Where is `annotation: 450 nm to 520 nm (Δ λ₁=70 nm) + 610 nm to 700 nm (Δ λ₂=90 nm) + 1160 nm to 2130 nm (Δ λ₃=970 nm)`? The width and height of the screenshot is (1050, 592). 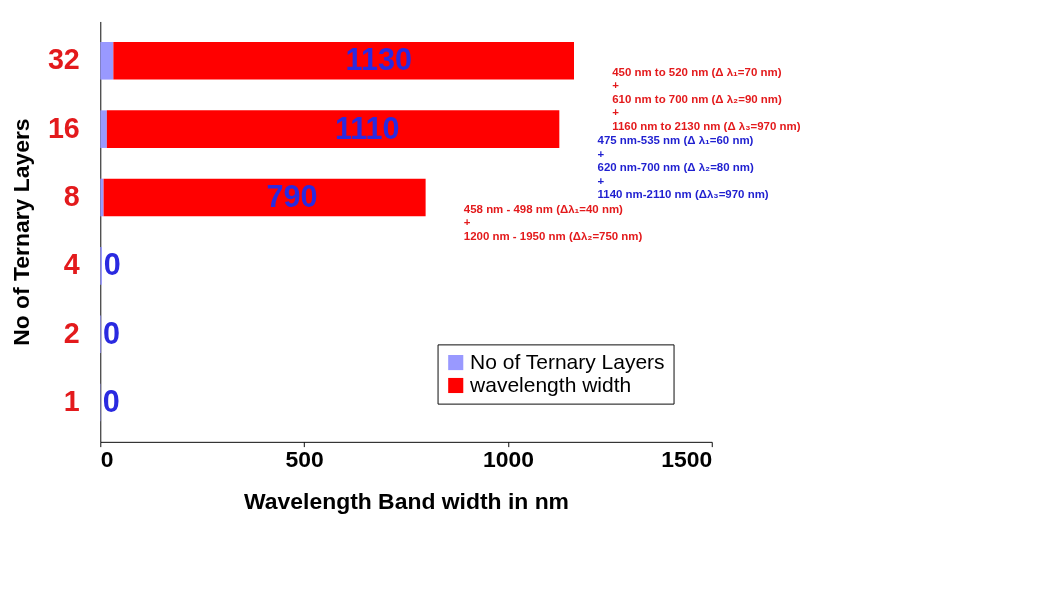 annotation: 450 nm to 520 nm (Δ λ₁=70 nm) + 610 nm to 700 nm (Δ λ₂=90 nm) + 1160 nm to 2130 nm (Δ λ₃=970 nm) is located at coordinates (706, 99).